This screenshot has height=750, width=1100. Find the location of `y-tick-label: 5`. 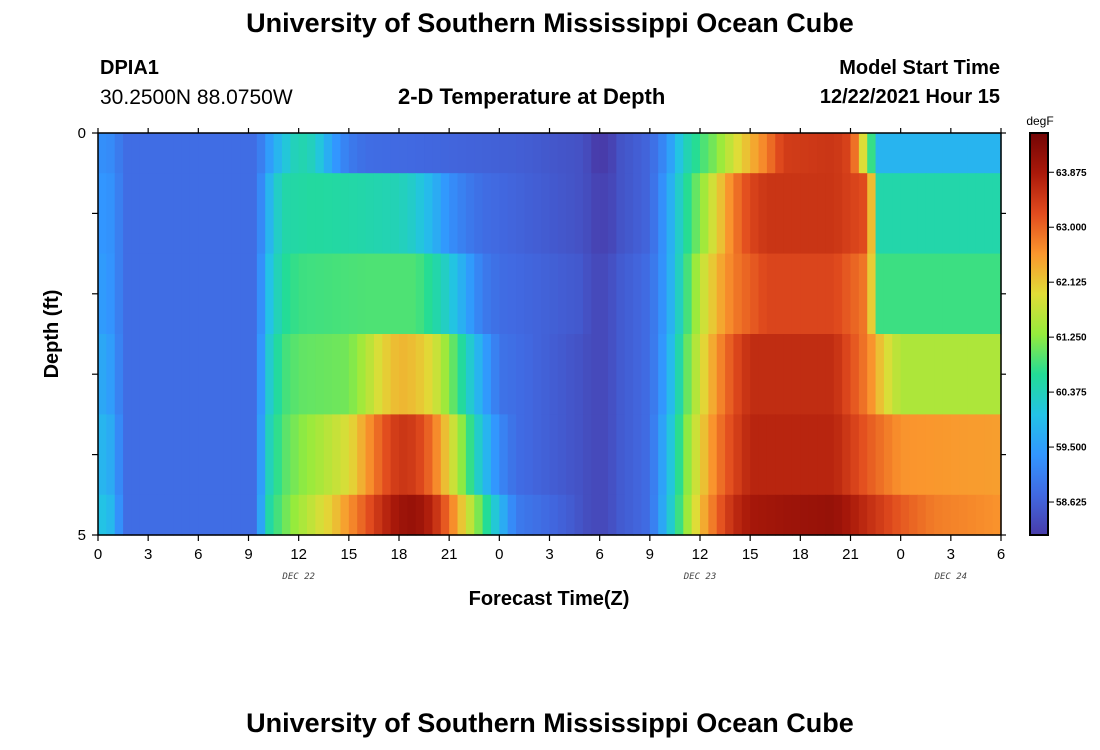

y-tick-label: 5 is located at coordinates (82, 535).